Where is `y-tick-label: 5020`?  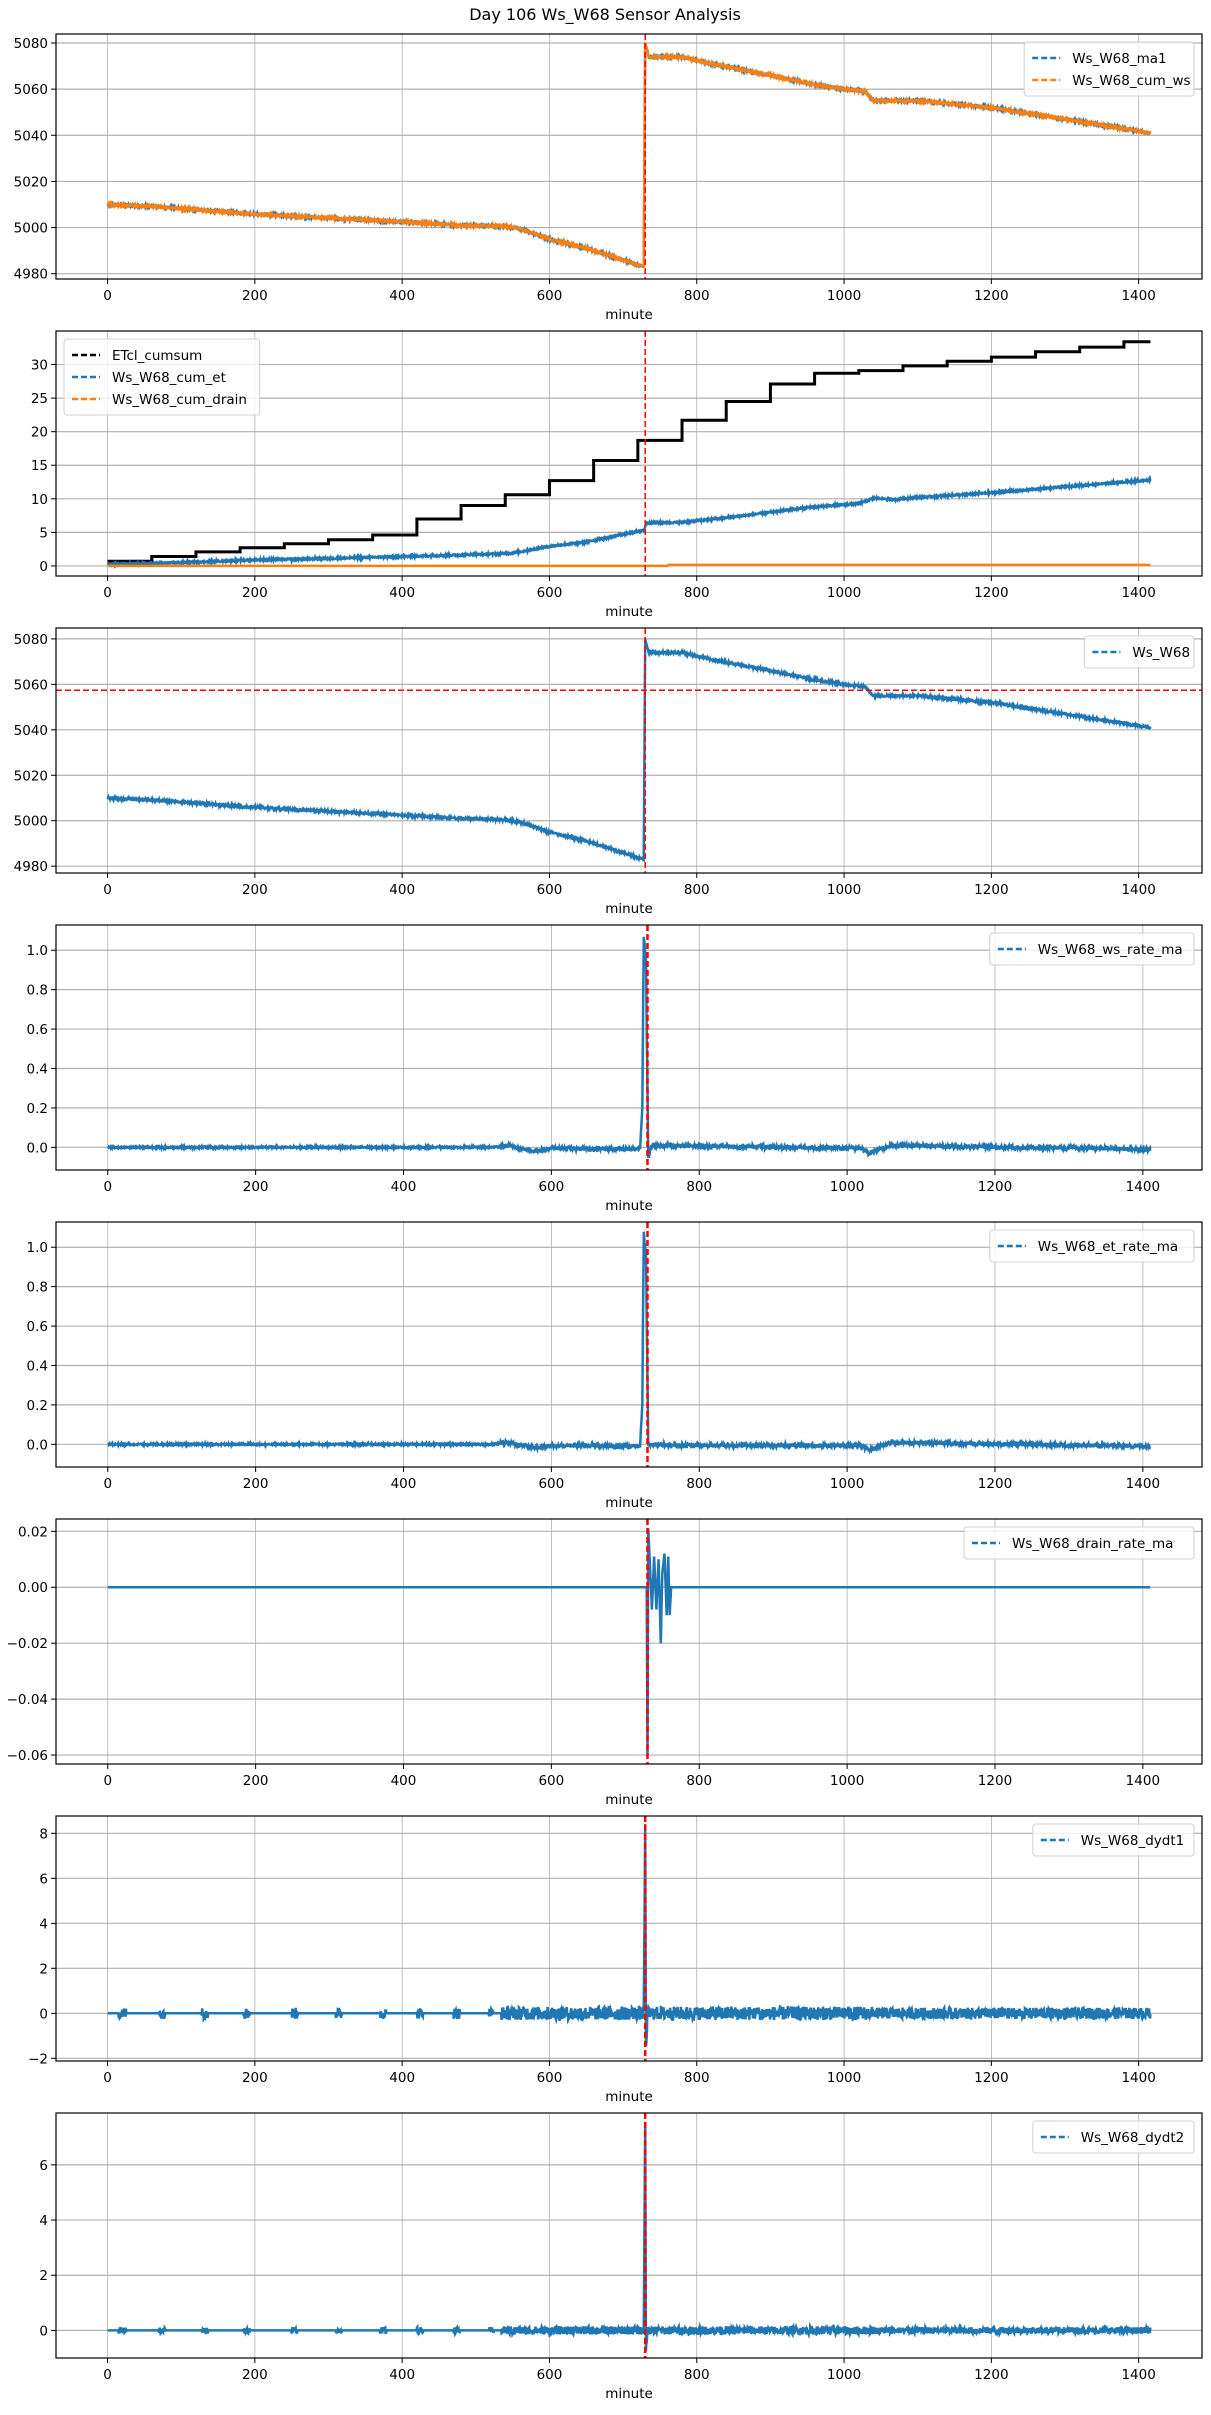 y-tick-label: 5020 is located at coordinates (31, 776).